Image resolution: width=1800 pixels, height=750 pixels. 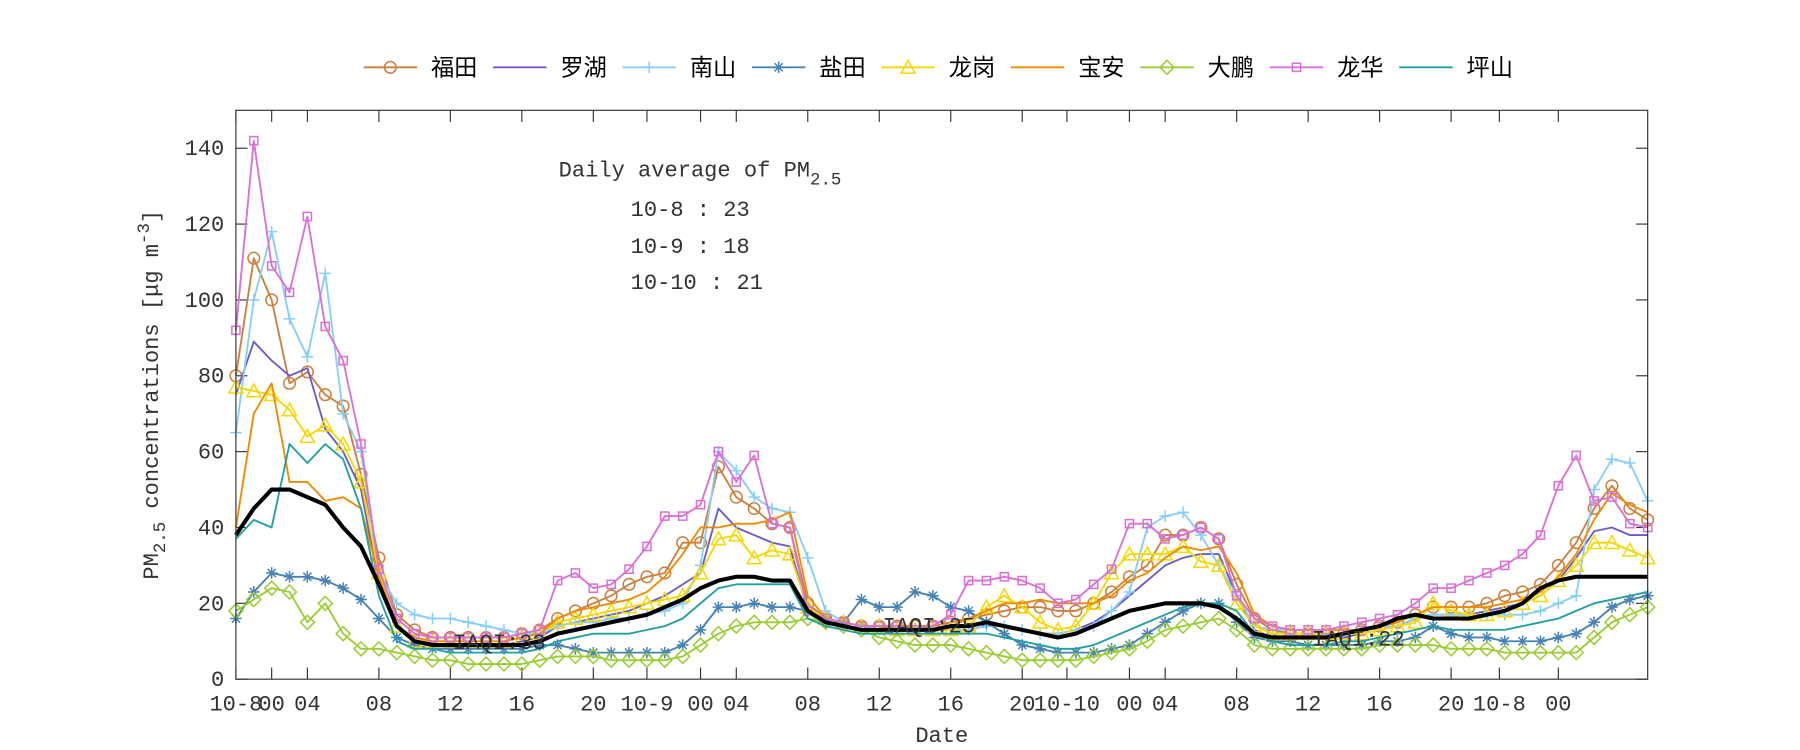 What do you see at coordinates (1067, 67) in the screenshot?
I see `legend-entry: 宝安` at bounding box center [1067, 67].